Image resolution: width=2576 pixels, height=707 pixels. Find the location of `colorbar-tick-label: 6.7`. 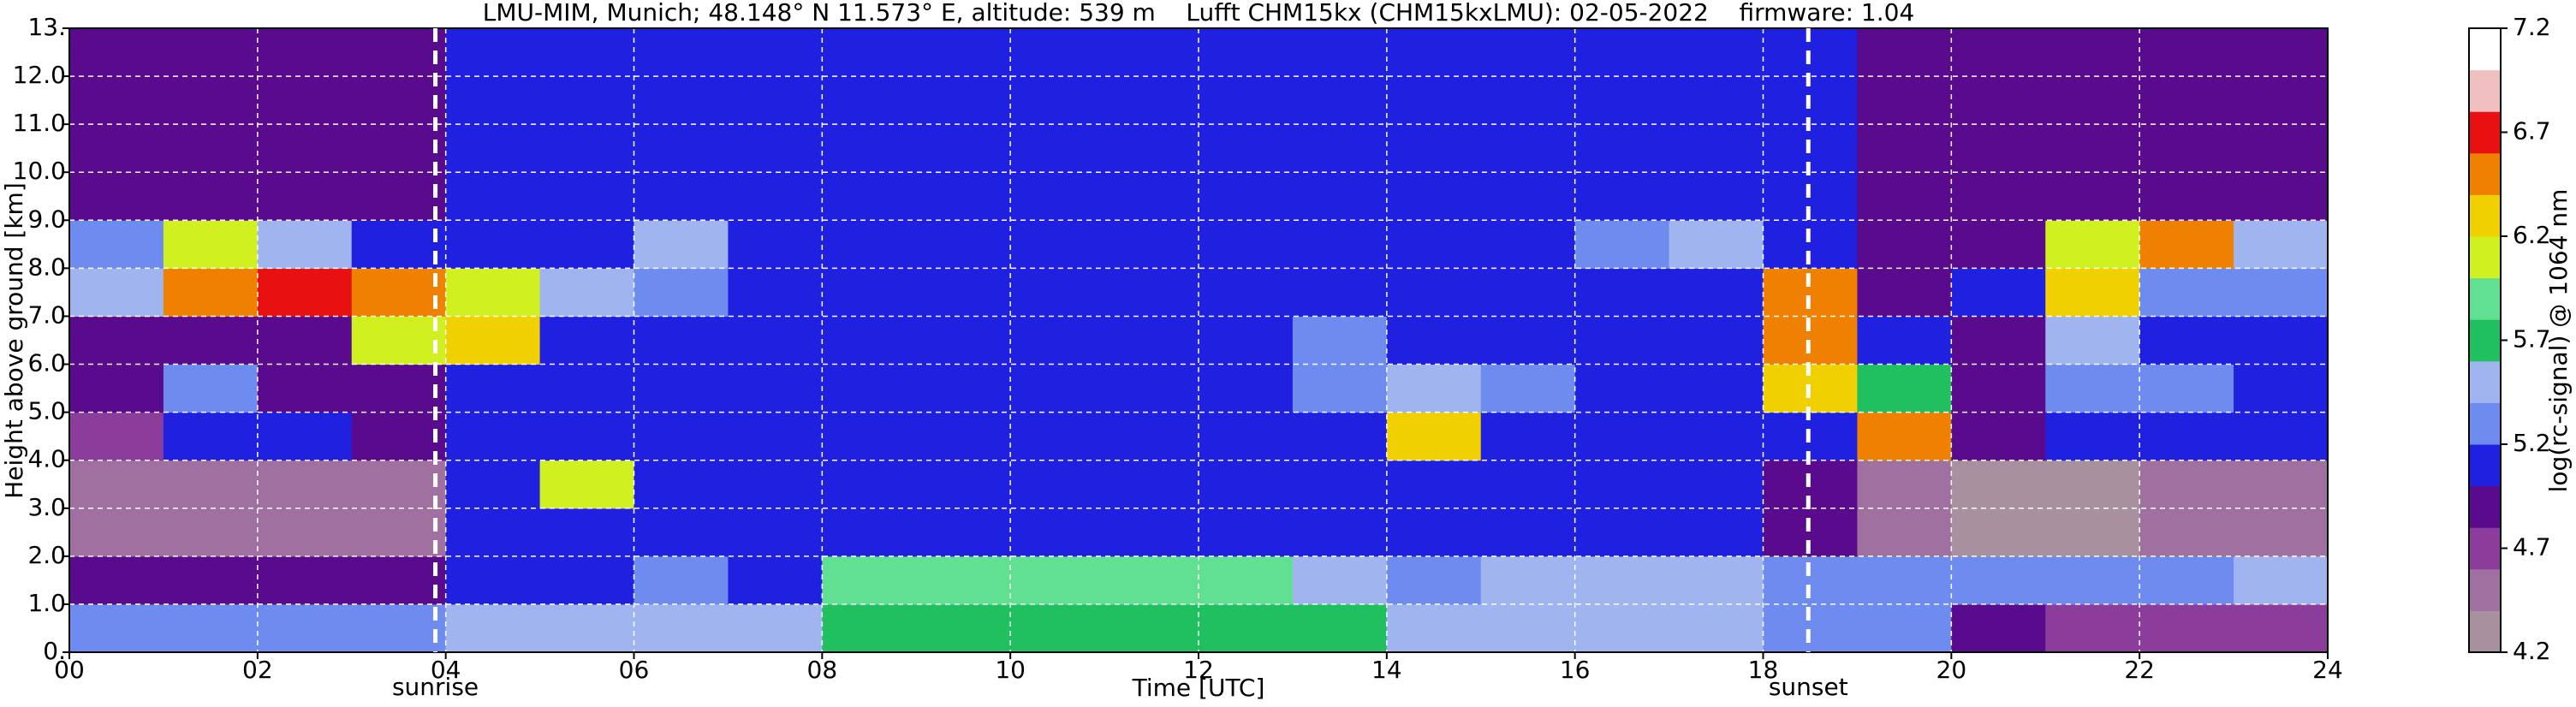

colorbar-tick-label: 6.7 is located at coordinates (2532, 131).